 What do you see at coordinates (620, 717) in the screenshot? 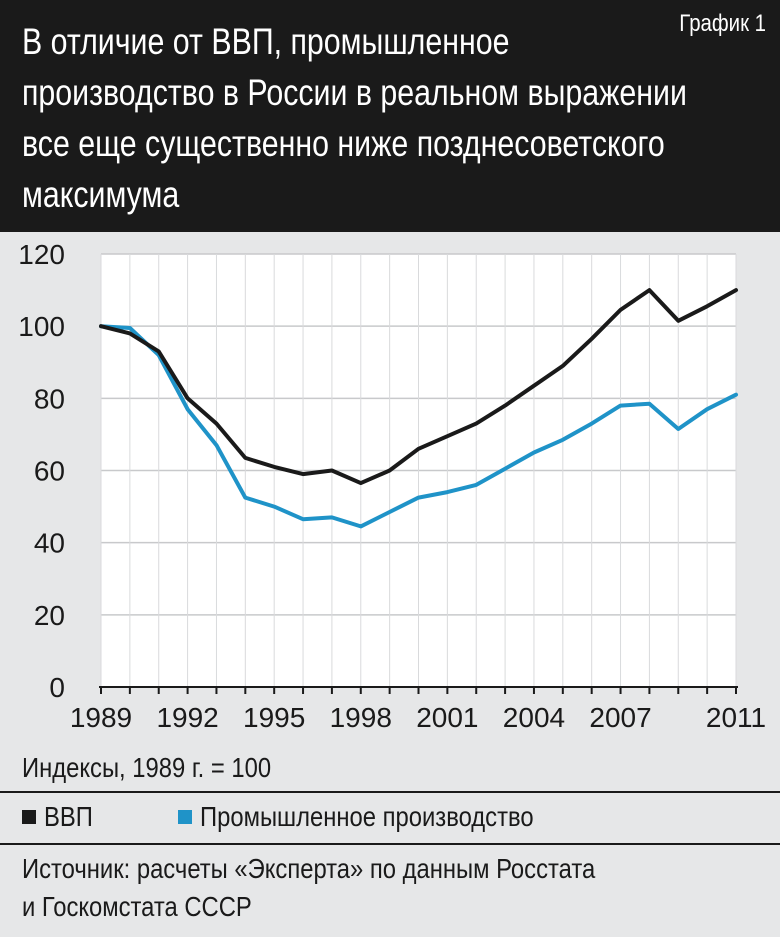
I see `x-tick-label: 2007` at bounding box center [620, 717].